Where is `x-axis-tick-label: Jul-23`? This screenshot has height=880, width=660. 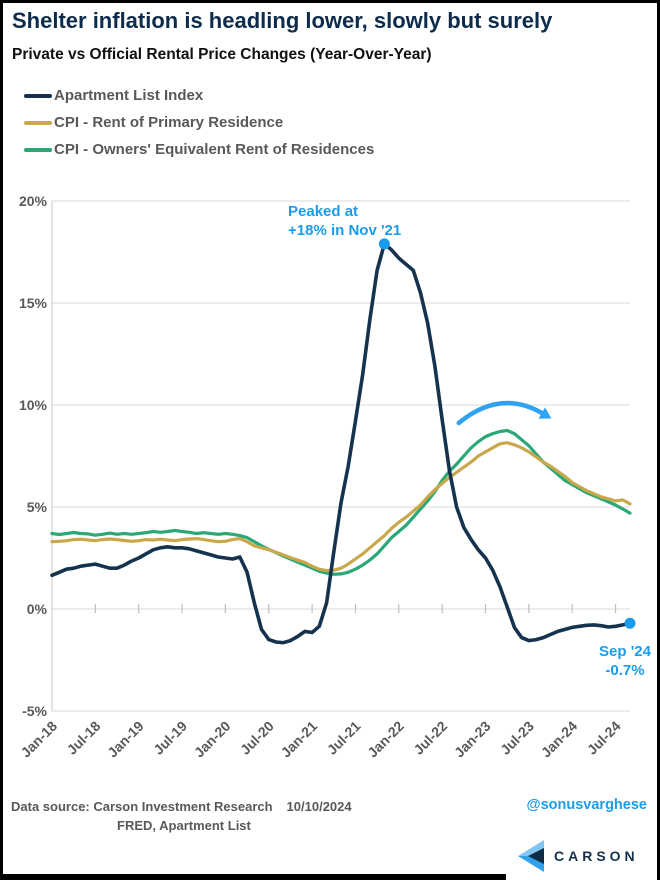 x-axis-tick-label: Jul-23 is located at coordinates (517, 738).